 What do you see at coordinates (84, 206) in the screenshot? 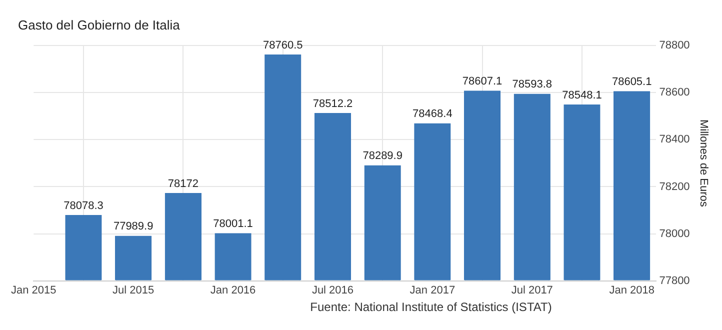
I see `data-label: 78078.3` at bounding box center [84, 206].